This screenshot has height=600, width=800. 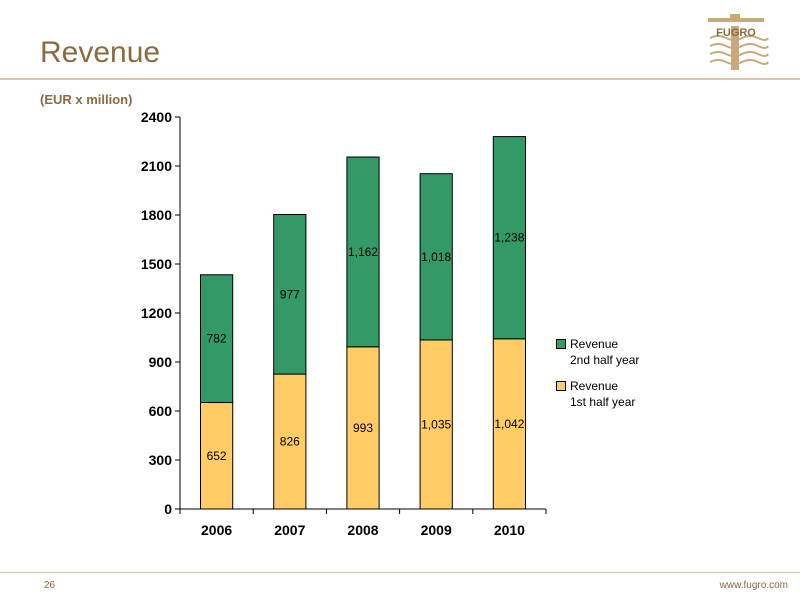 I want to click on data-label: 1,042, so click(x=509, y=424).